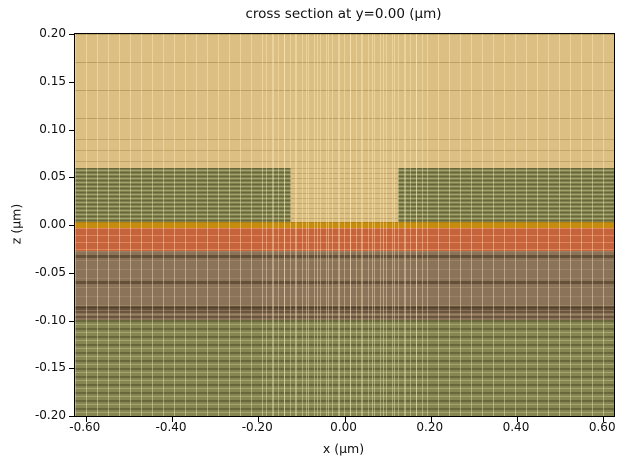 The height and width of the screenshot is (470, 629). Describe the element at coordinates (52, 33) in the screenshot. I see `y-tick-label: 0.20` at that location.